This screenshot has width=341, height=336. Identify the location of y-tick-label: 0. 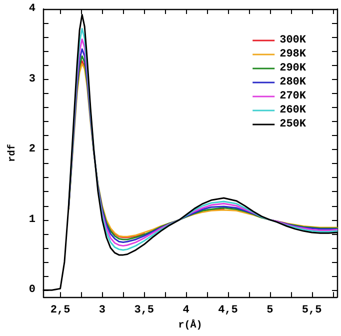
(32, 290).